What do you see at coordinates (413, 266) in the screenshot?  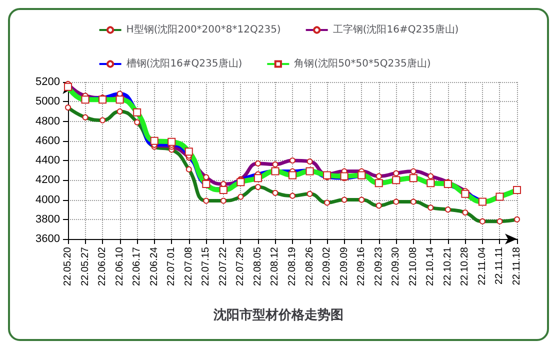 I see `x-tick-label: 22.10.08` at bounding box center [413, 266].